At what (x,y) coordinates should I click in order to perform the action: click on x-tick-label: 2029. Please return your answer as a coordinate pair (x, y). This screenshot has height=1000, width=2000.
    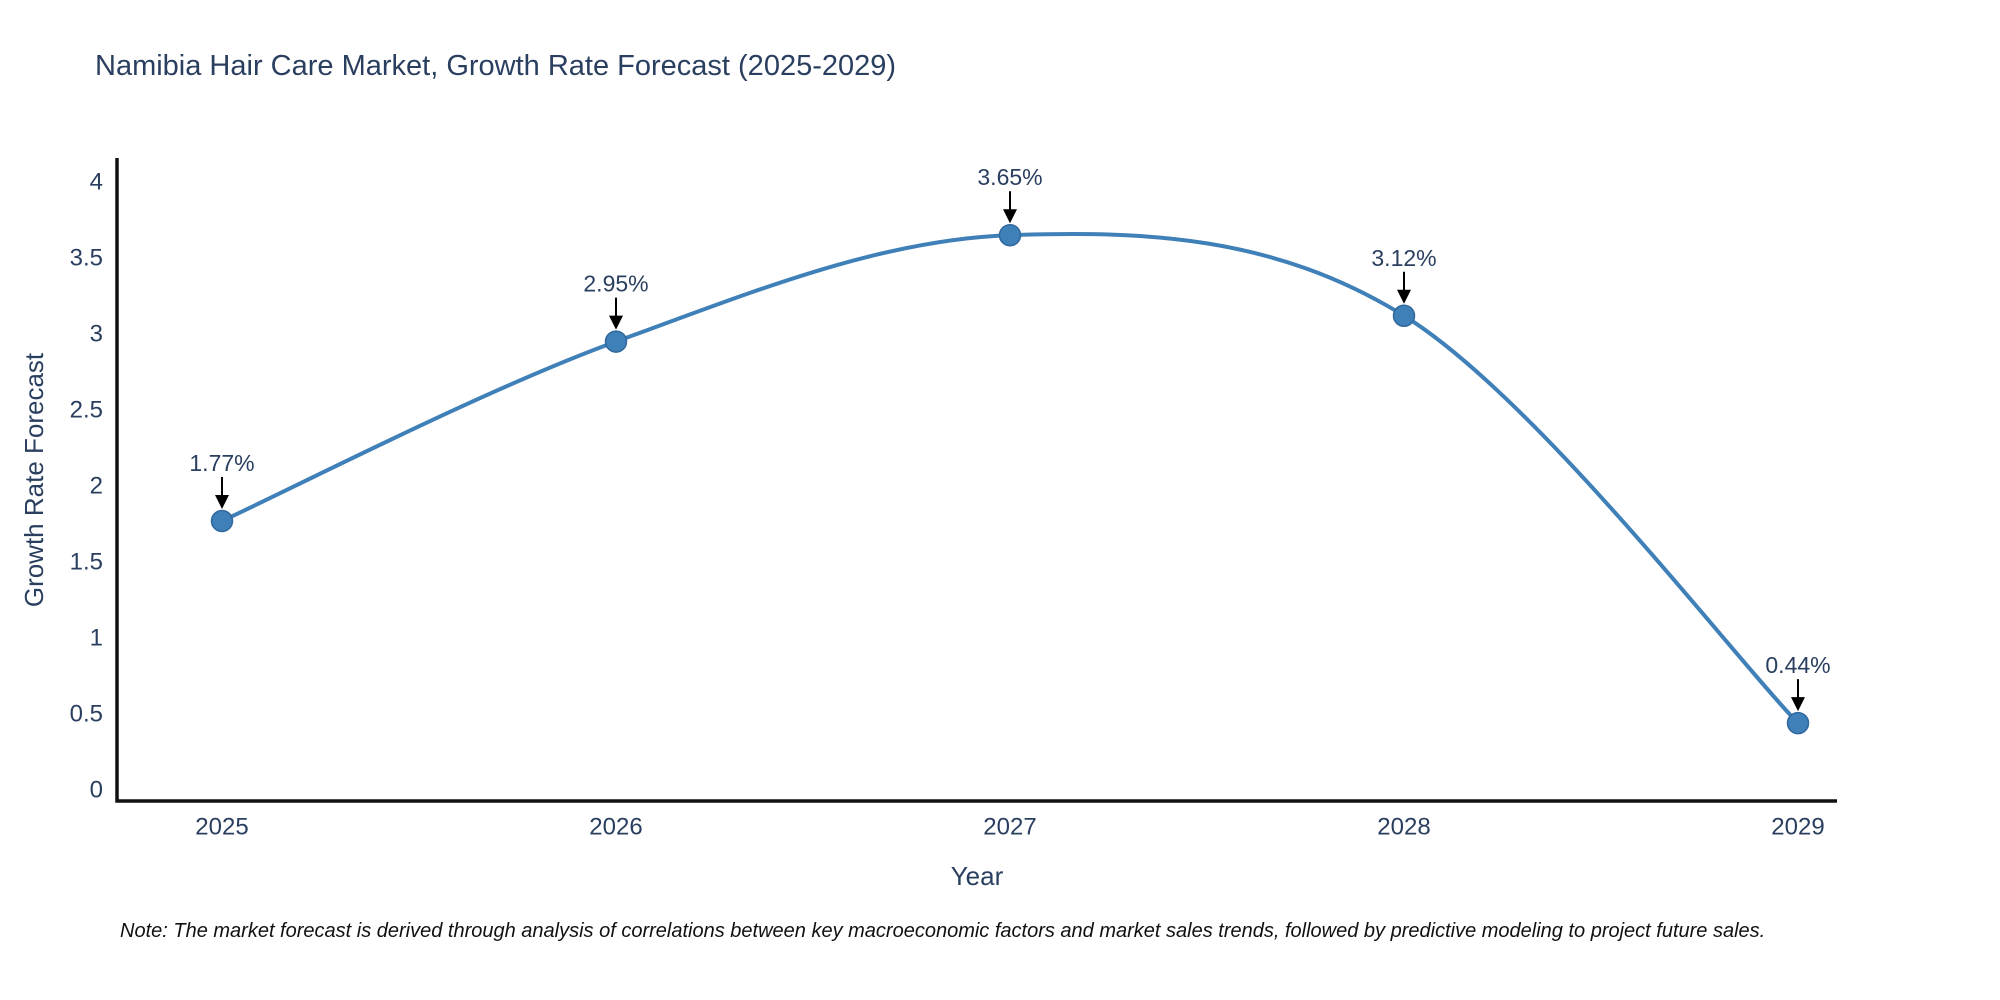
    Looking at the image, I should click on (1797, 827).